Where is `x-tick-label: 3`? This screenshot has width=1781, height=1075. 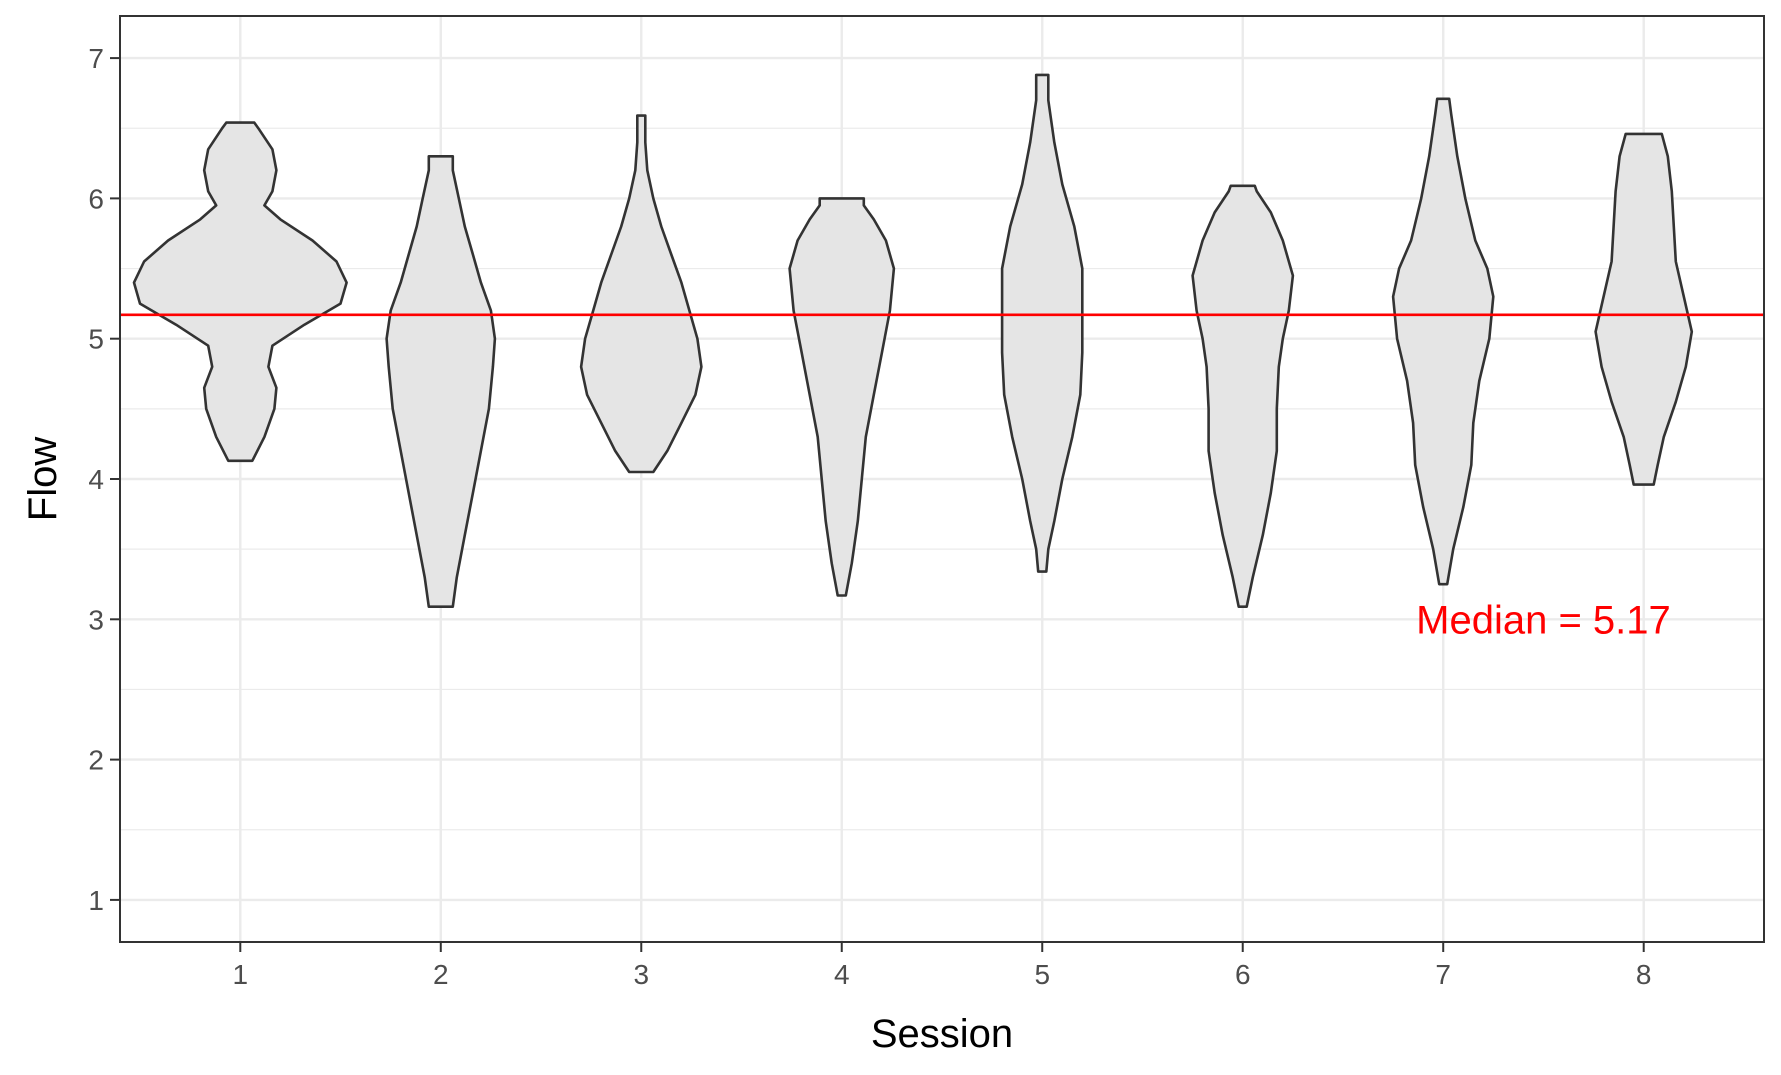
x-tick-label: 3 is located at coordinates (641, 974).